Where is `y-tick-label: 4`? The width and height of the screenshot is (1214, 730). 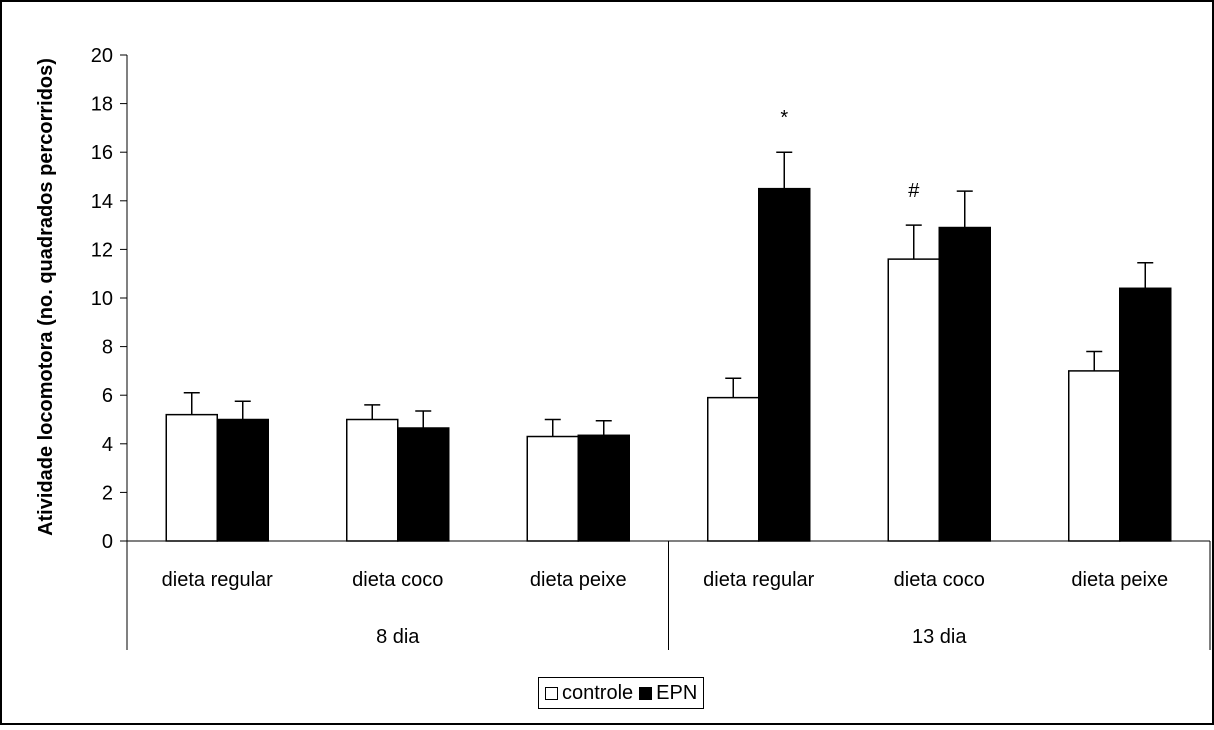 y-tick-label: 4 is located at coordinates (107, 445).